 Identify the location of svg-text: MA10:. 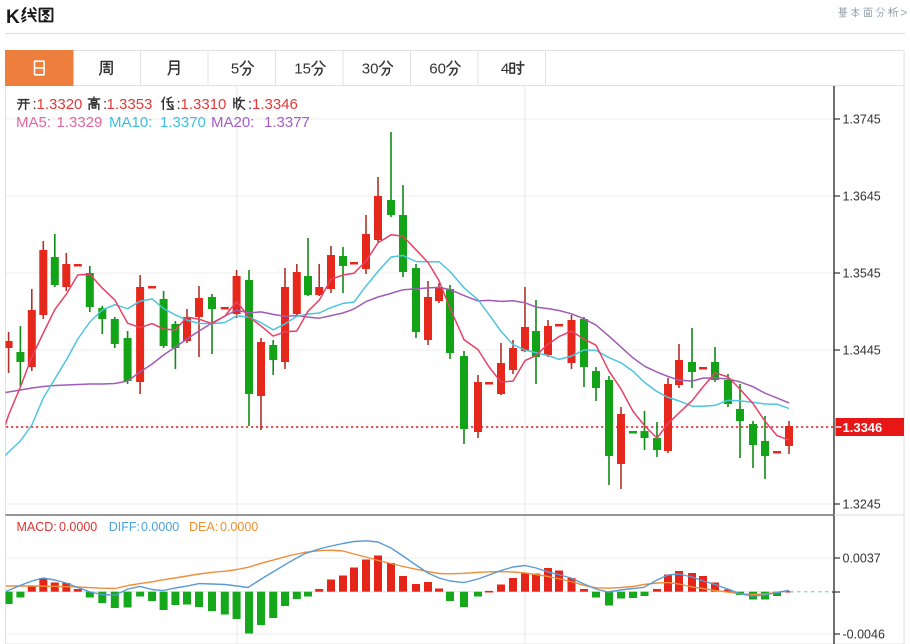
(130, 122).